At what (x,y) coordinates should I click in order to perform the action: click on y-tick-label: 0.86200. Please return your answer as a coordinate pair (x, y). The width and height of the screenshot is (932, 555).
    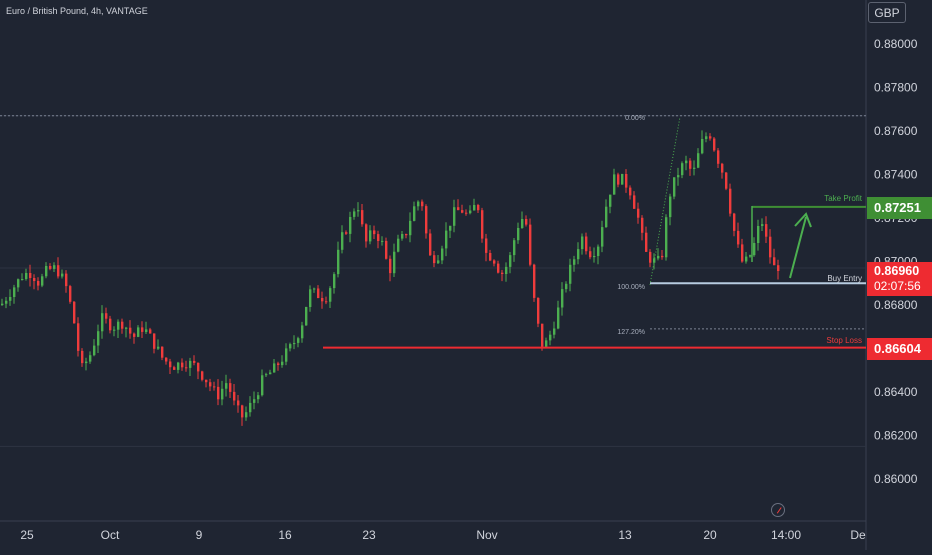
    Looking at the image, I should click on (896, 436).